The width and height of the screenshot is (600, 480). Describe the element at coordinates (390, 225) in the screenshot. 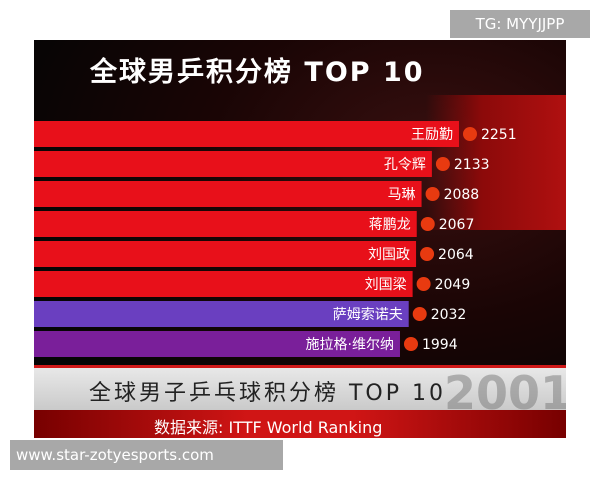

I see `bar-label: 蒋鹏龙` at that location.